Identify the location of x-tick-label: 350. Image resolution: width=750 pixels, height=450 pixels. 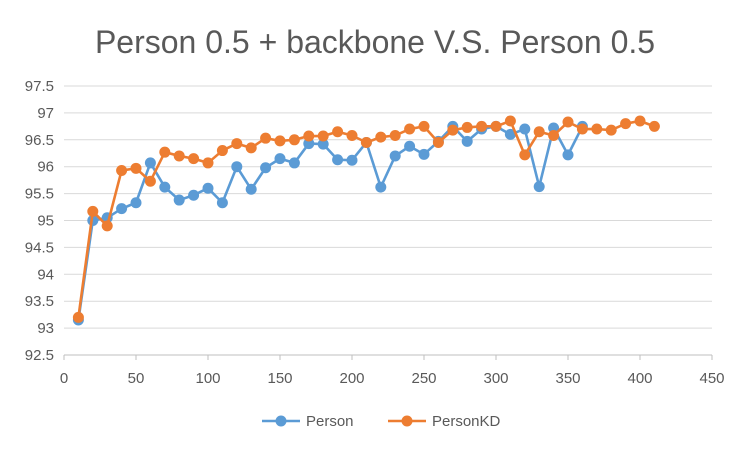
(567, 378).